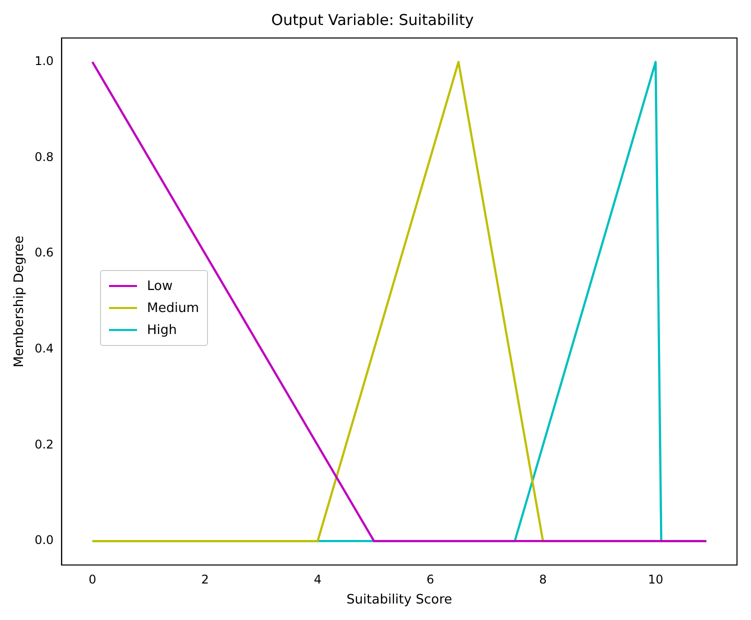 The image size is (751, 620). What do you see at coordinates (160, 286) in the screenshot?
I see `legend-label: Low` at bounding box center [160, 286].